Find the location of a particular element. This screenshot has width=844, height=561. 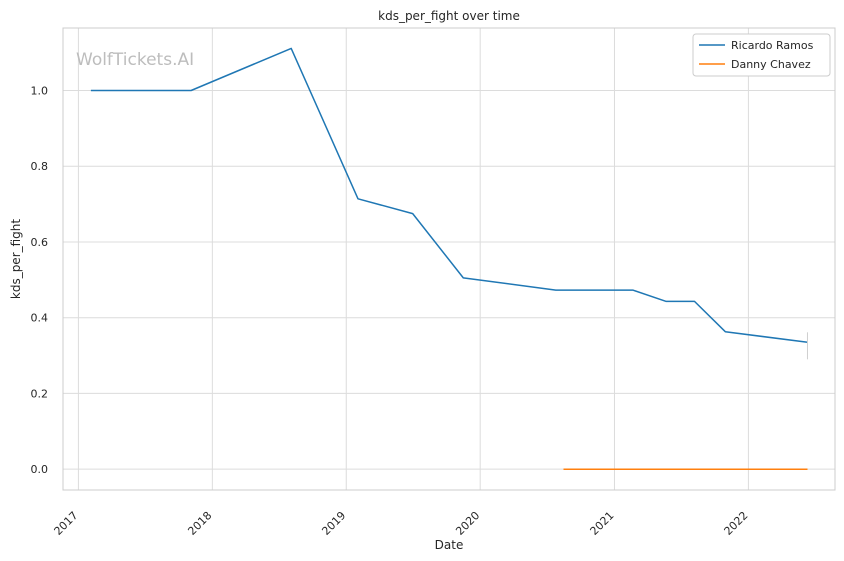

y-tick-label: 0.2 is located at coordinates (40, 393).